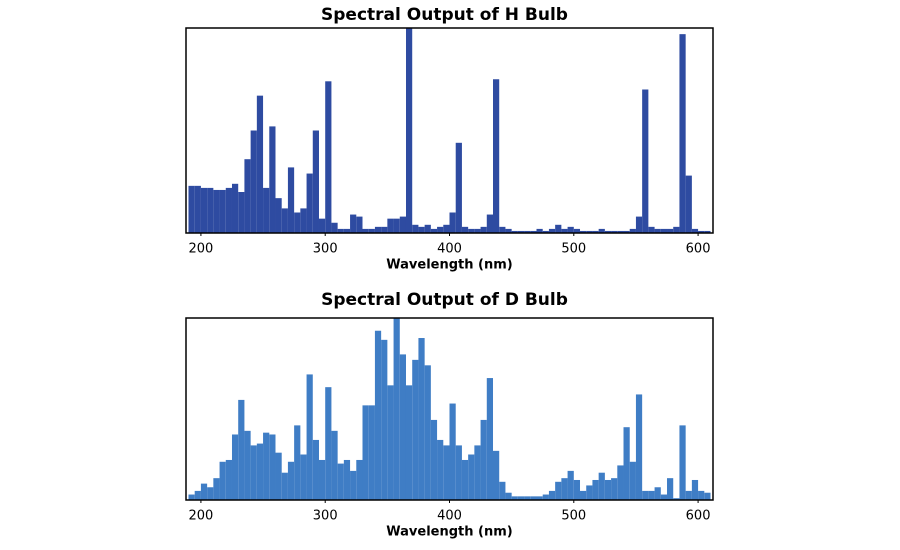 The height and width of the screenshot is (550, 900). I want to click on x-tick-label: 300, so click(325, 516).